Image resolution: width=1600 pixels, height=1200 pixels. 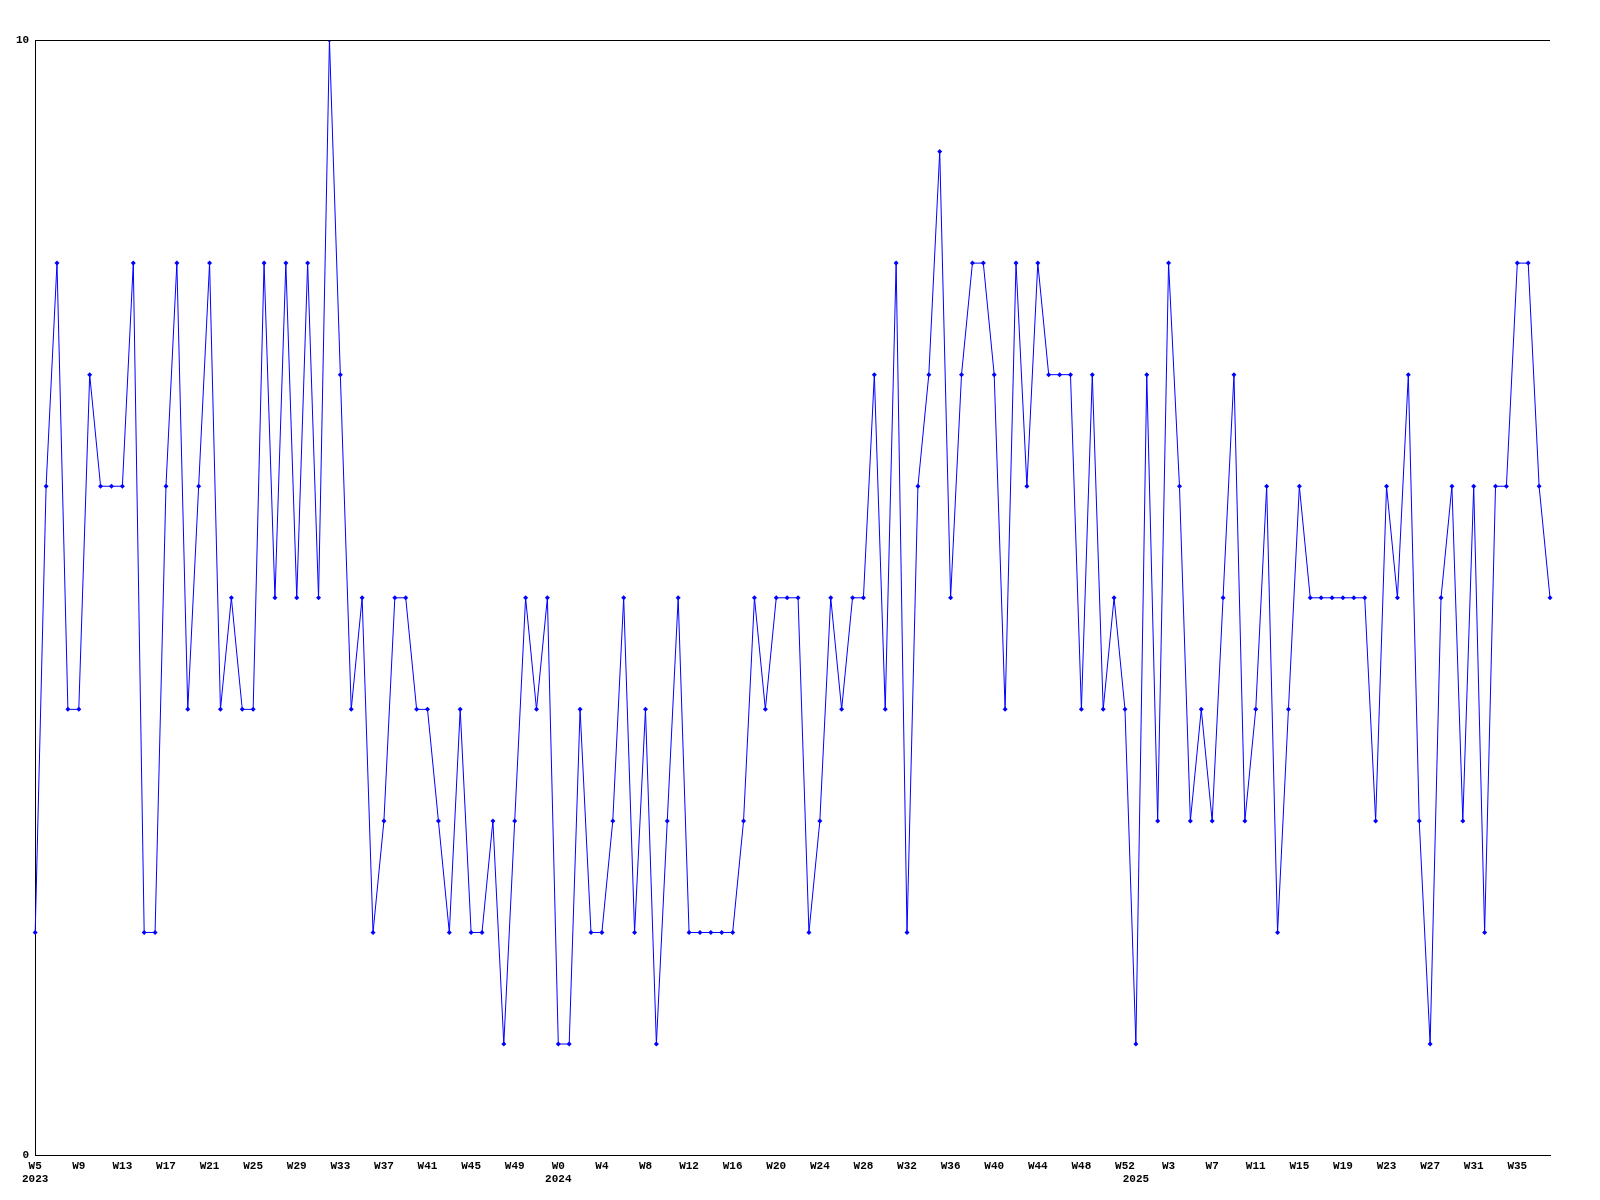 What do you see at coordinates (820, 1165) in the screenshot?
I see `x-tick-label: W24` at bounding box center [820, 1165].